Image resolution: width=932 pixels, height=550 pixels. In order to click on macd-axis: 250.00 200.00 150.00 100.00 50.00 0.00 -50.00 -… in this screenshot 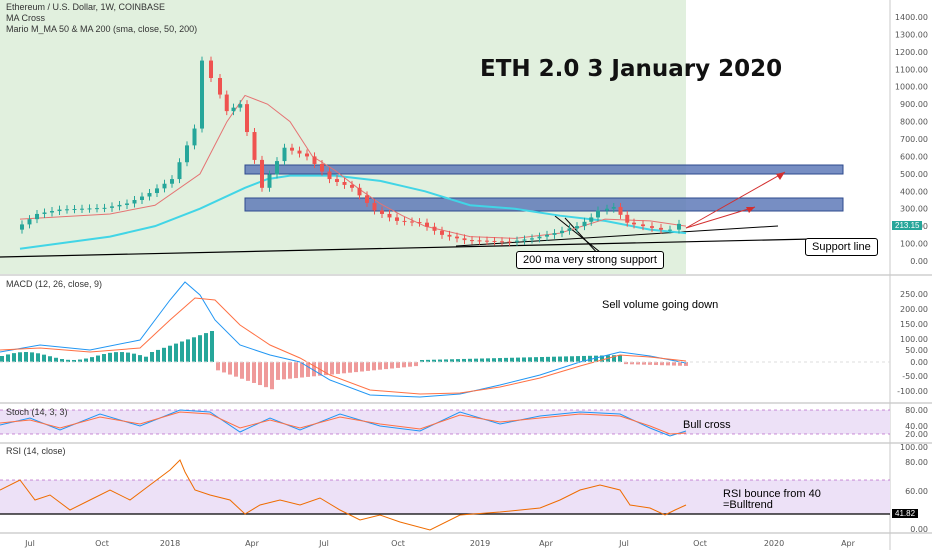, I will do `click(912, 343)`.